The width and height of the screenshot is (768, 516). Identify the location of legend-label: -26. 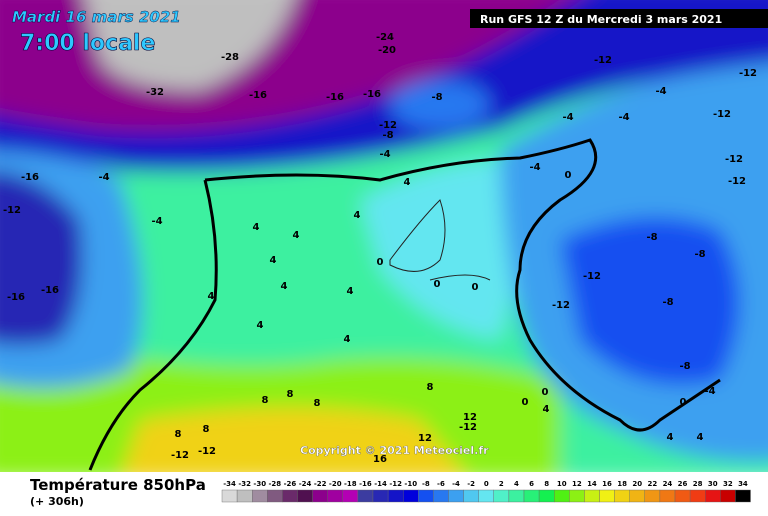
(290, 484).